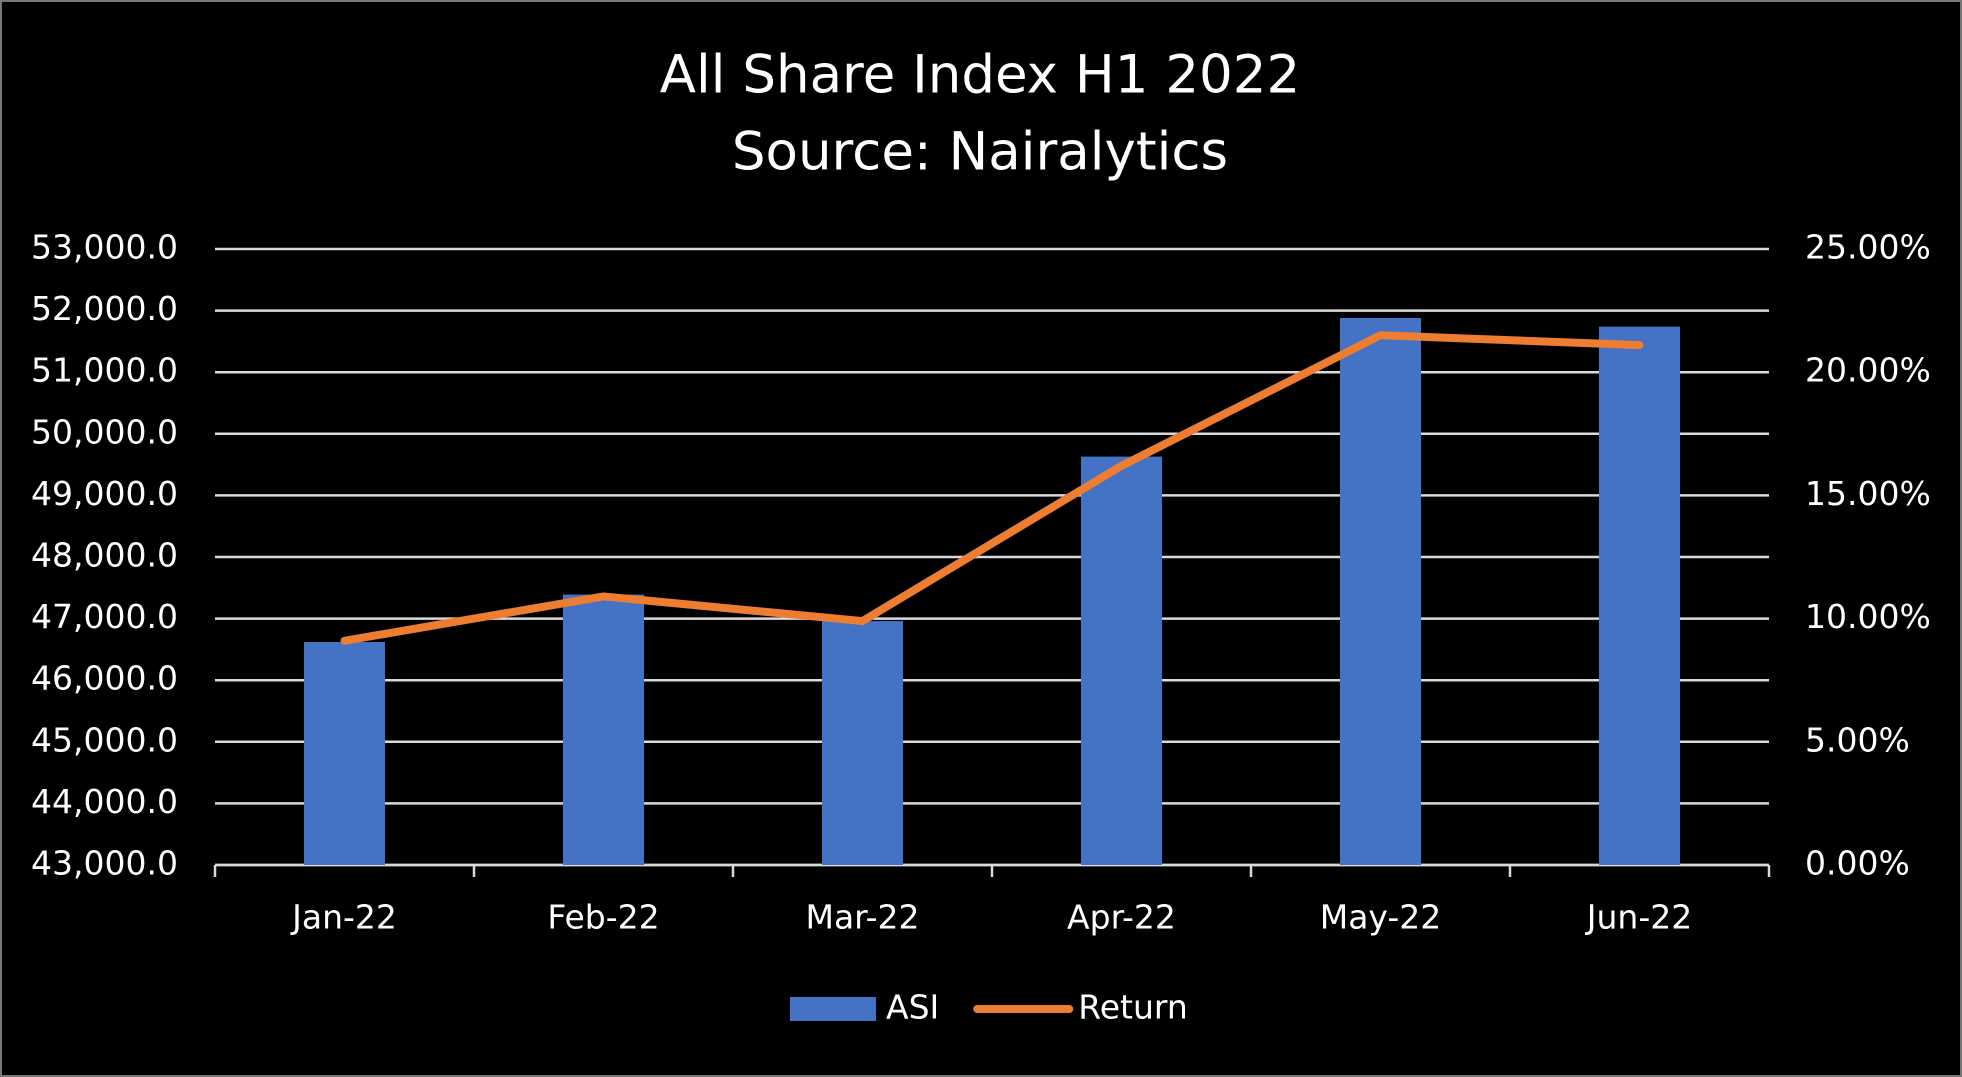 This screenshot has width=1962, height=1077. Describe the element at coordinates (1868, 616) in the screenshot. I see `y2-tick-label: 10.00%` at that location.